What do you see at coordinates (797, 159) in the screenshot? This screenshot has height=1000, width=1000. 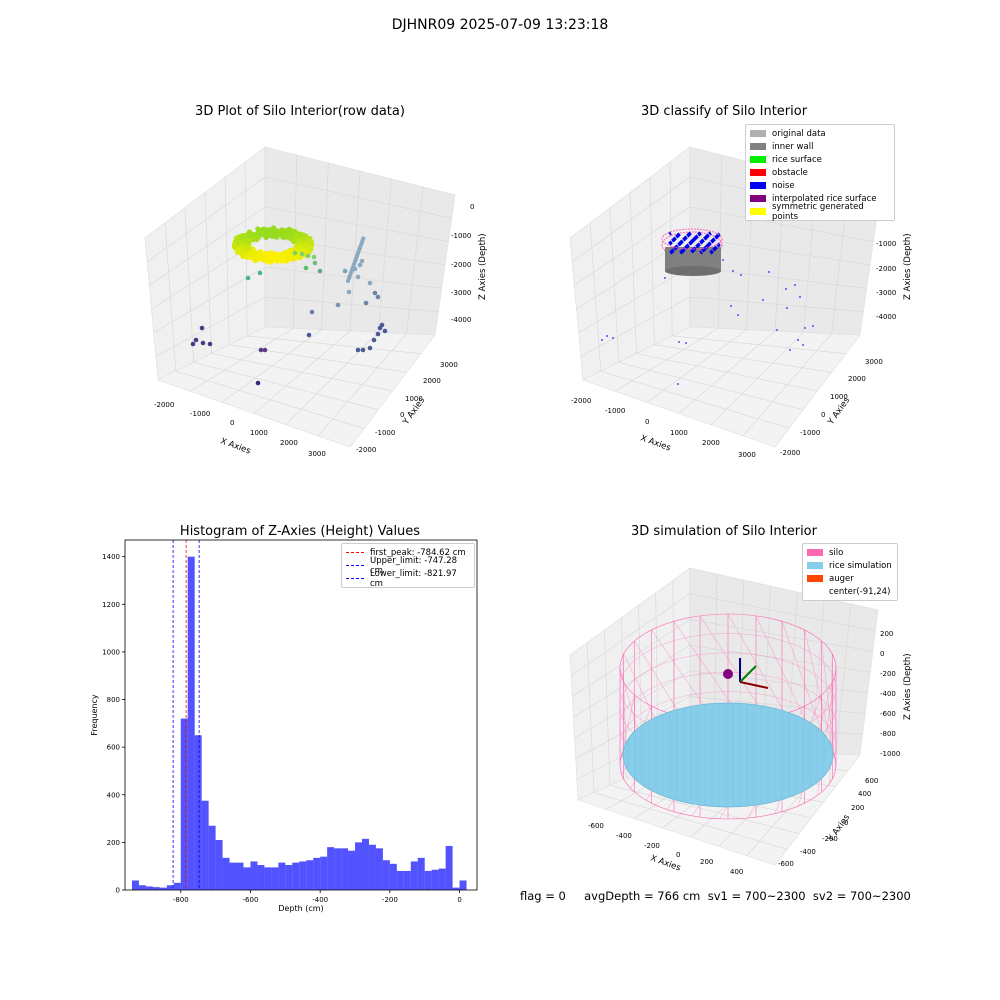 I see `legend-label: rice surface` at bounding box center [797, 159].